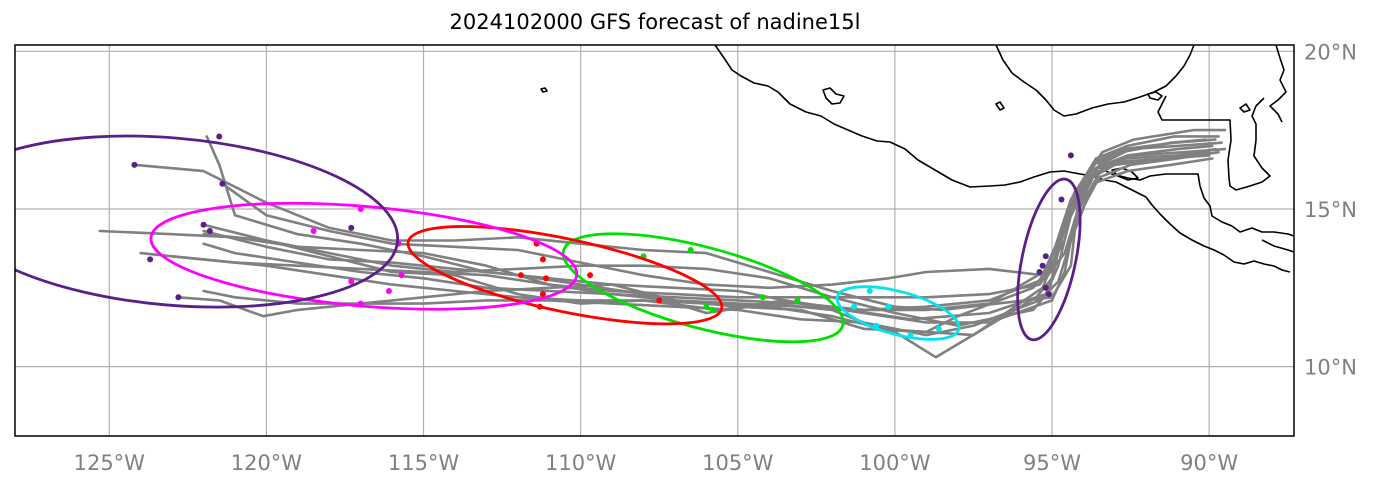 This screenshot has width=1382, height=486. What do you see at coordinates (895, 463) in the screenshot?
I see `x-tick-label: 100°W` at bounding box center [895, 463].